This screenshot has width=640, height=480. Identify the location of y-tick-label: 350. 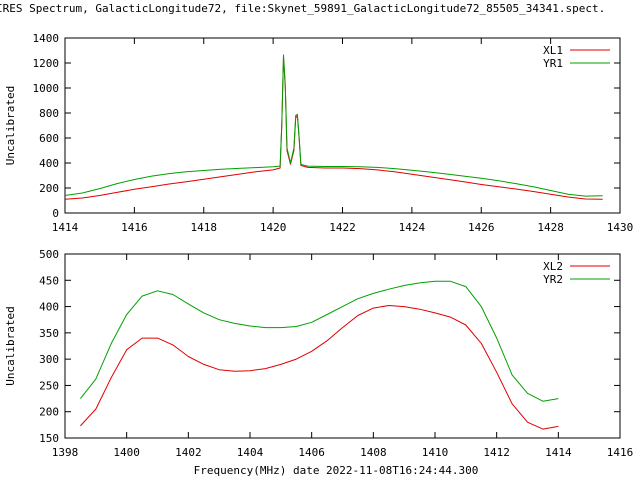
(49, 333).